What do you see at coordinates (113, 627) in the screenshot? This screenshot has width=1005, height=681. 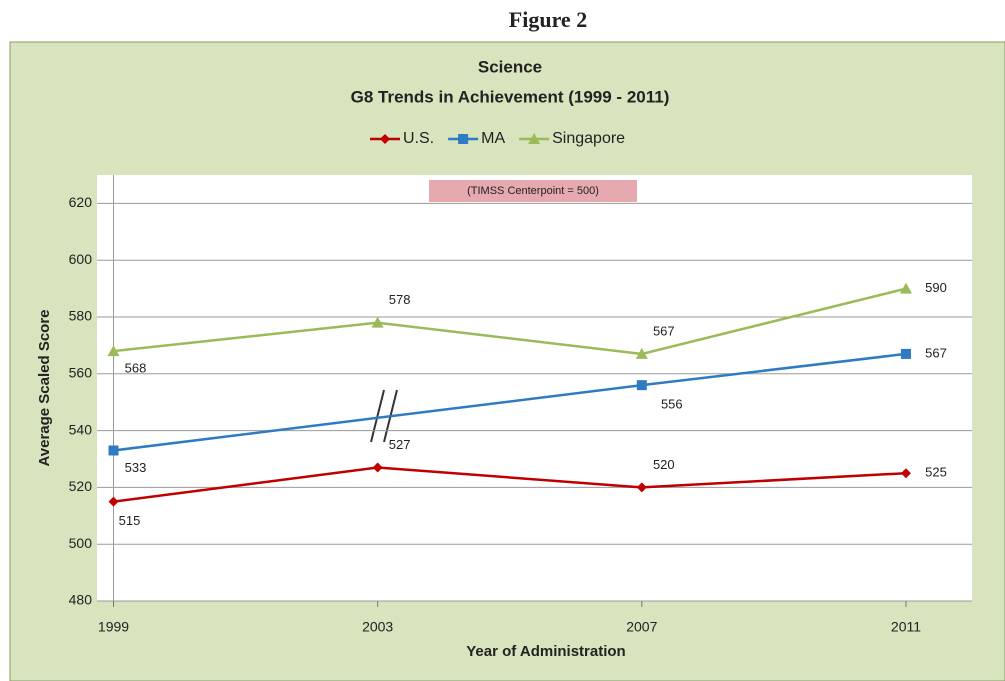 I see `x-tick-label: 1999` at bounding box center [113, 627].